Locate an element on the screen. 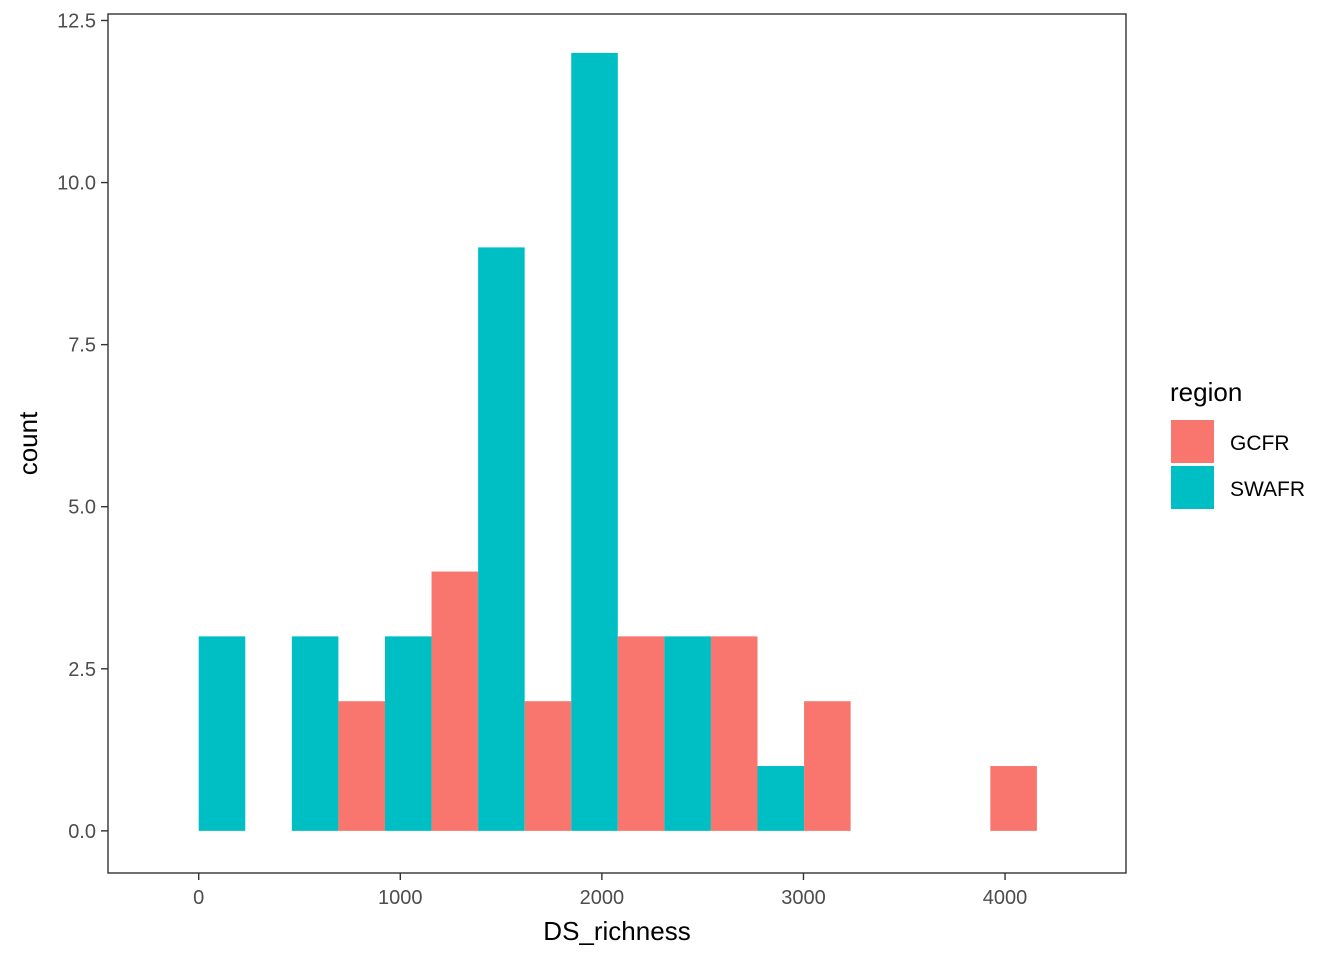 The width and height of the screenshot is (1344, 960). x-tick-label: 1000 is located at coordinates (400, 898).